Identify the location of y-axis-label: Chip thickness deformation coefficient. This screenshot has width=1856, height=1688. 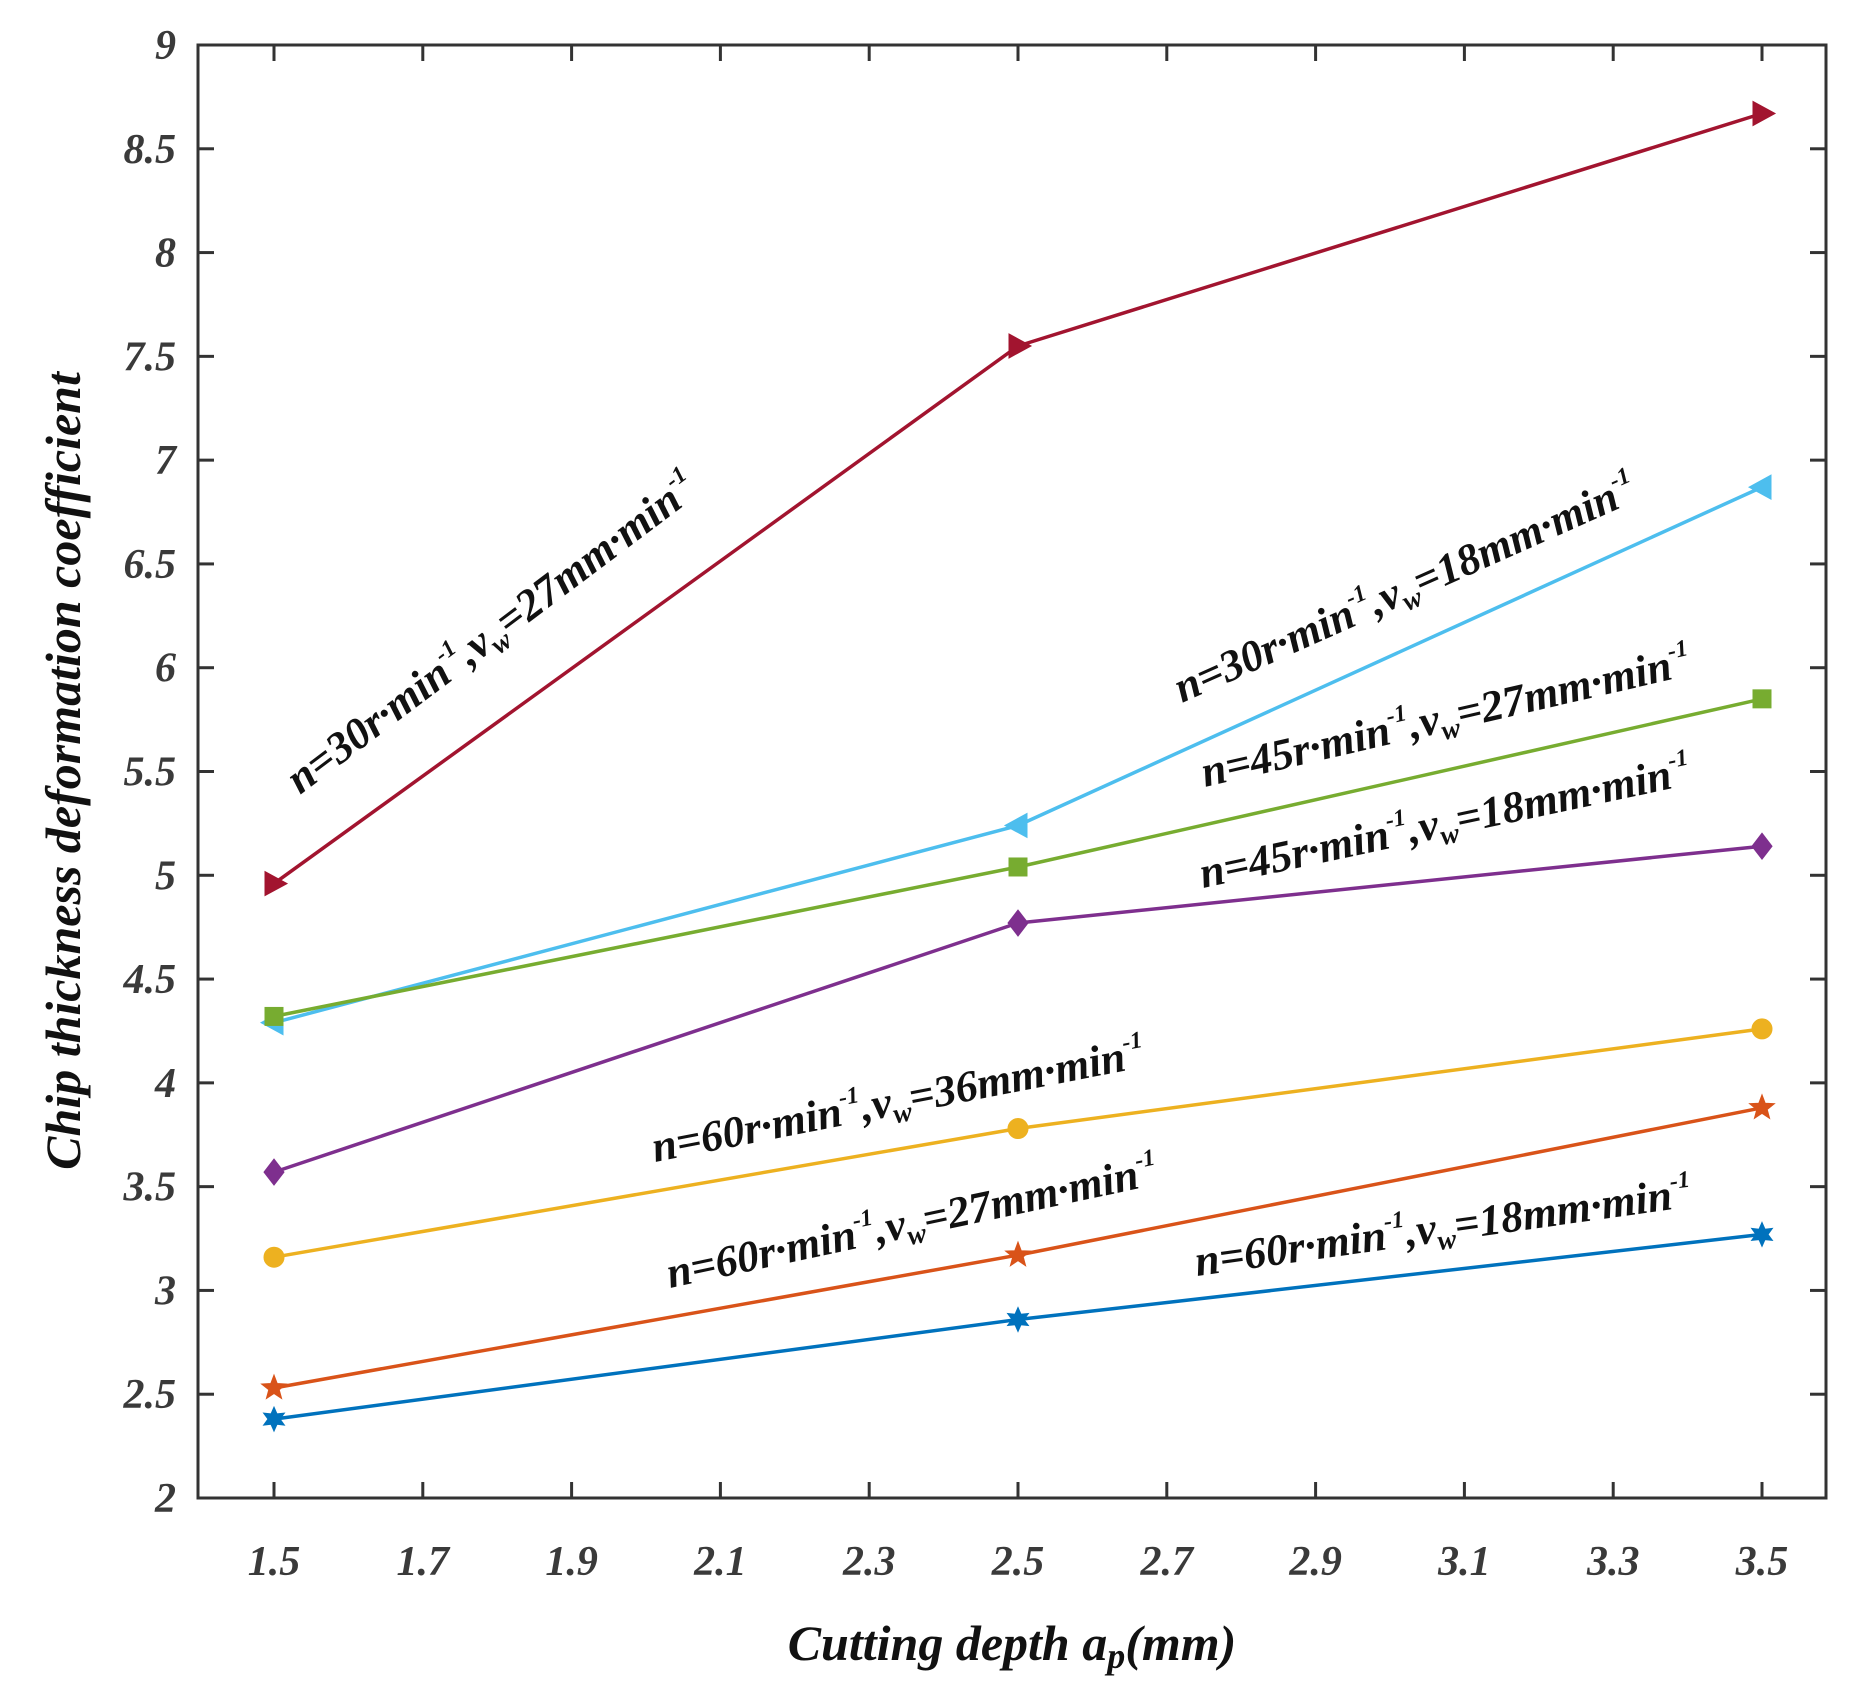
(63, 770).